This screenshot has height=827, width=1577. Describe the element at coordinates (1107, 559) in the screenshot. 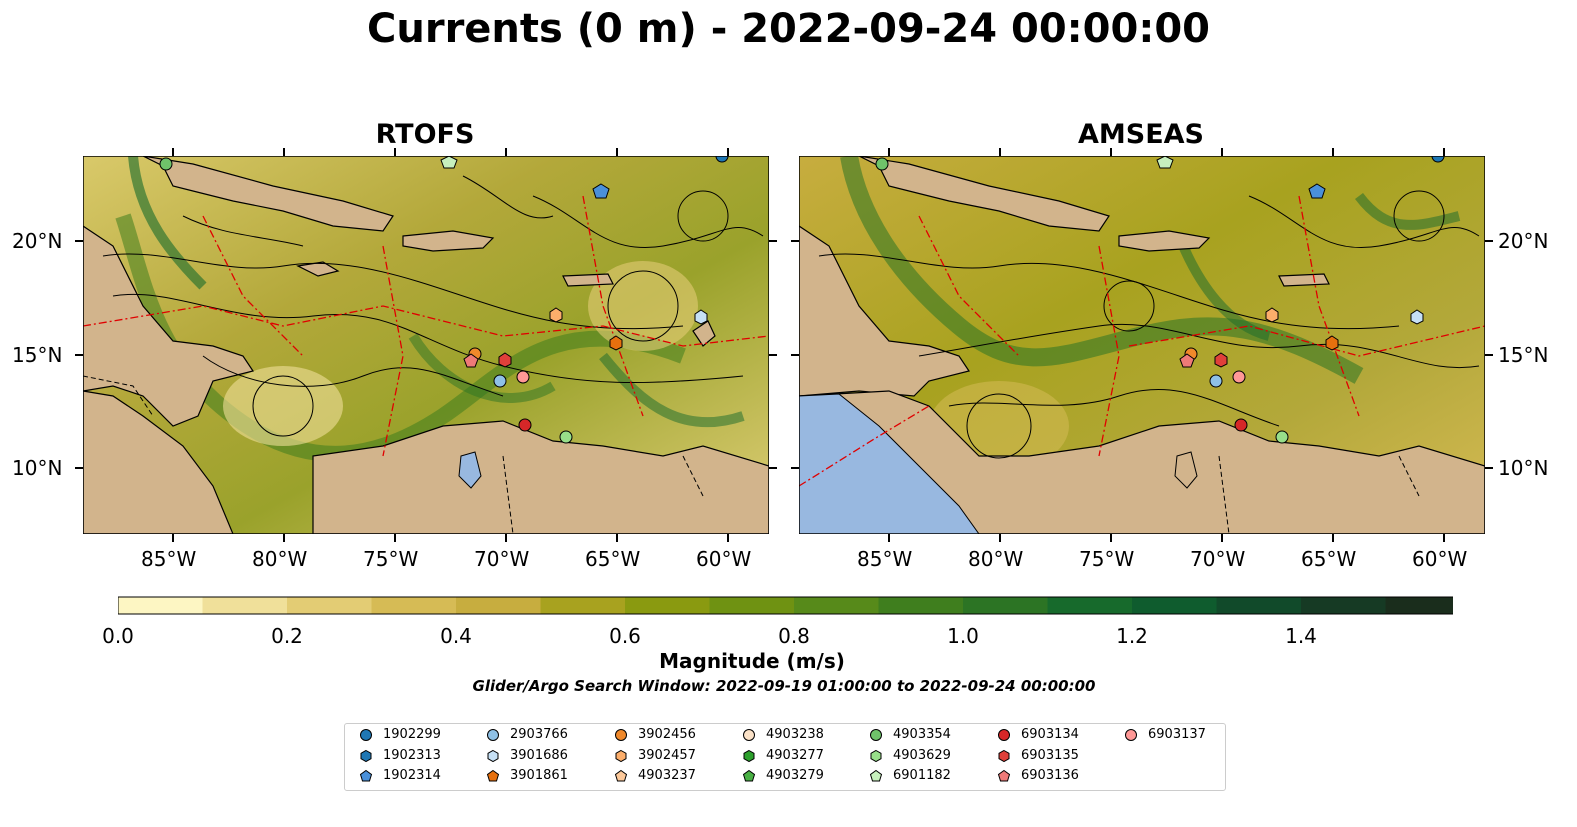

I see `lon-tick-label: 75°W` at that location.